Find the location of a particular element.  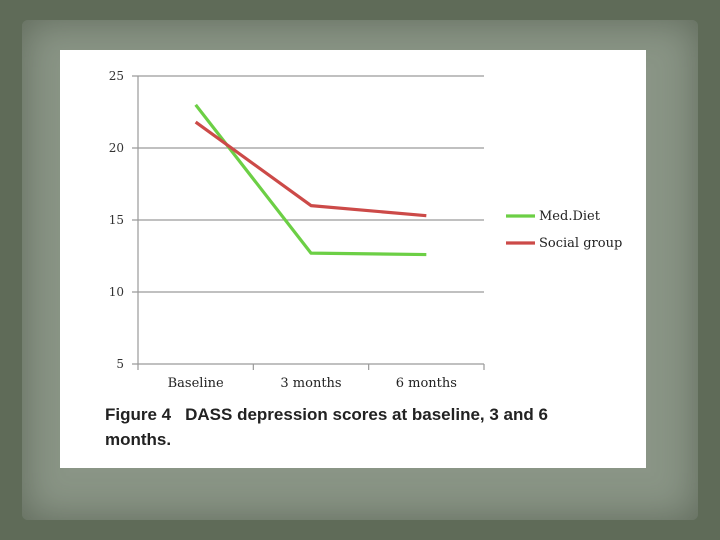

x-tick-label: 3 months is located at coordinates (310, 383).